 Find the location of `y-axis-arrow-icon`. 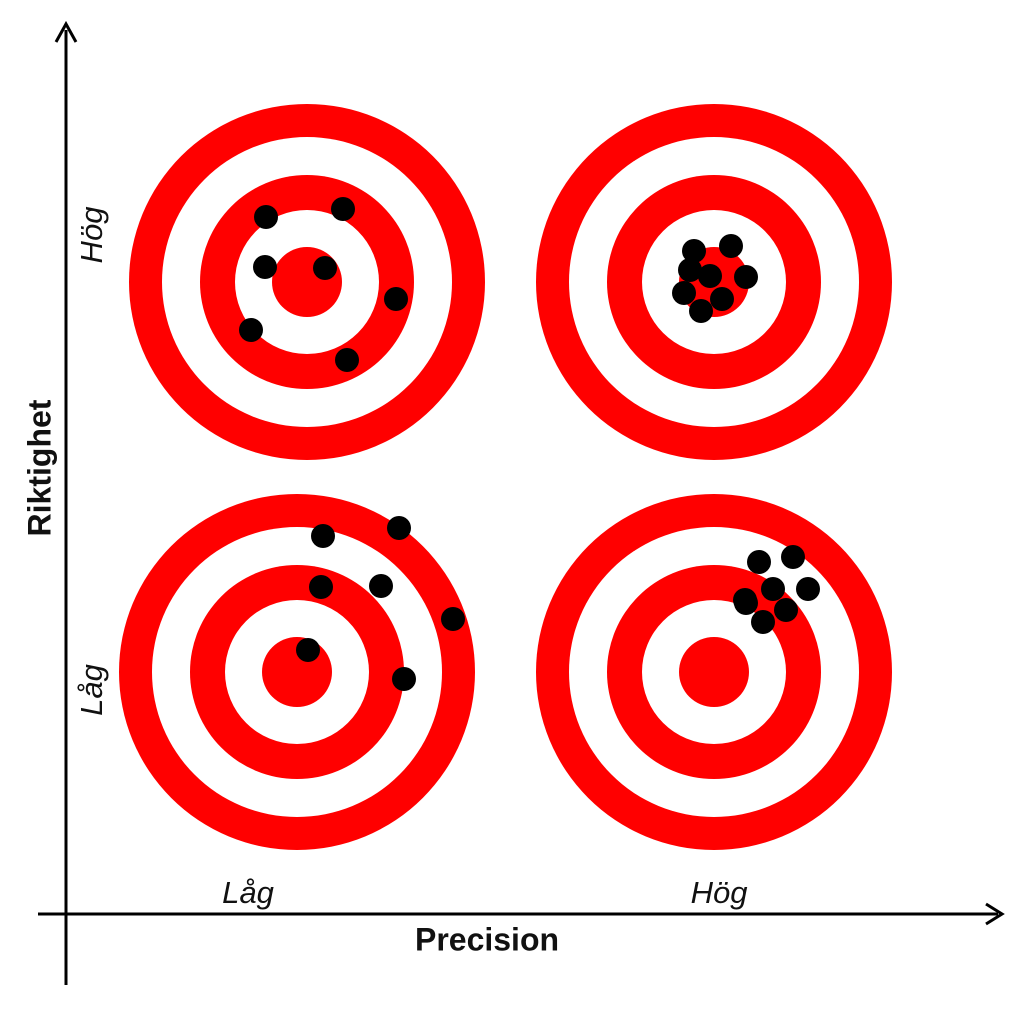

y-axis-arrow-icon is located at coordinates (66, 31).